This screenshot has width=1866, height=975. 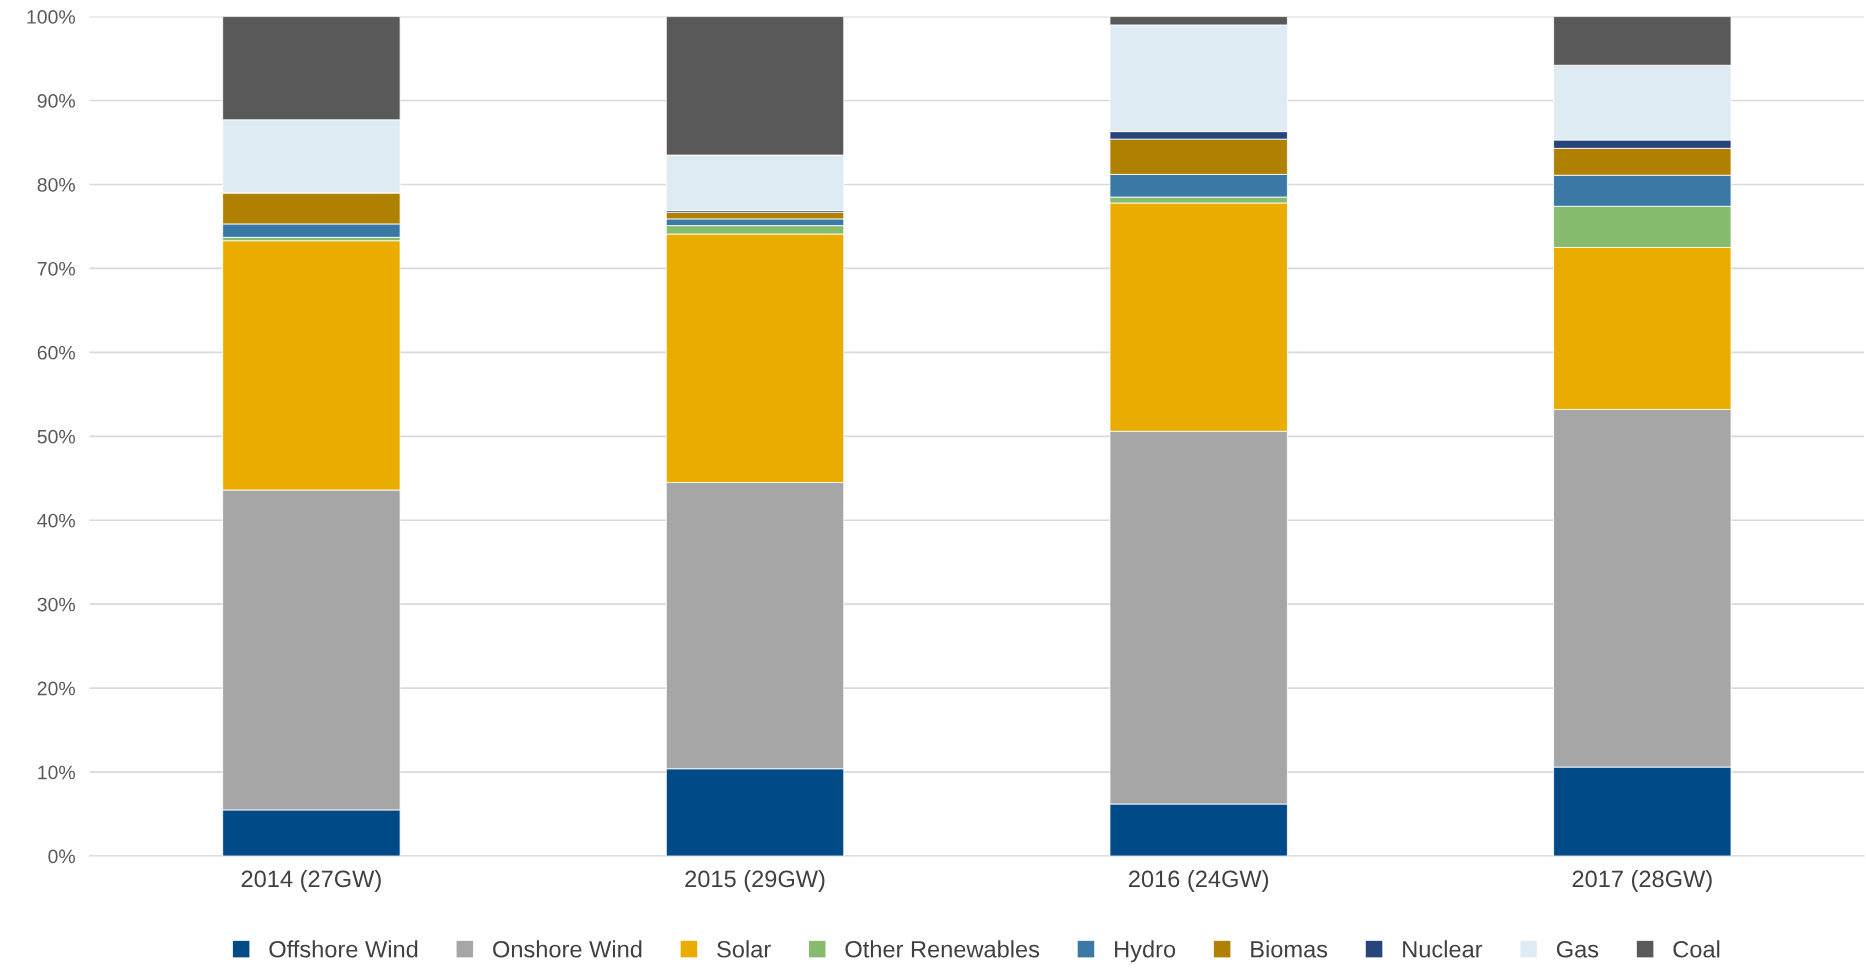 What do you see at coordinates (1289, 949) in the screenshot?
I see `legend-label: Biomas` at bounding box center [1289, 949].